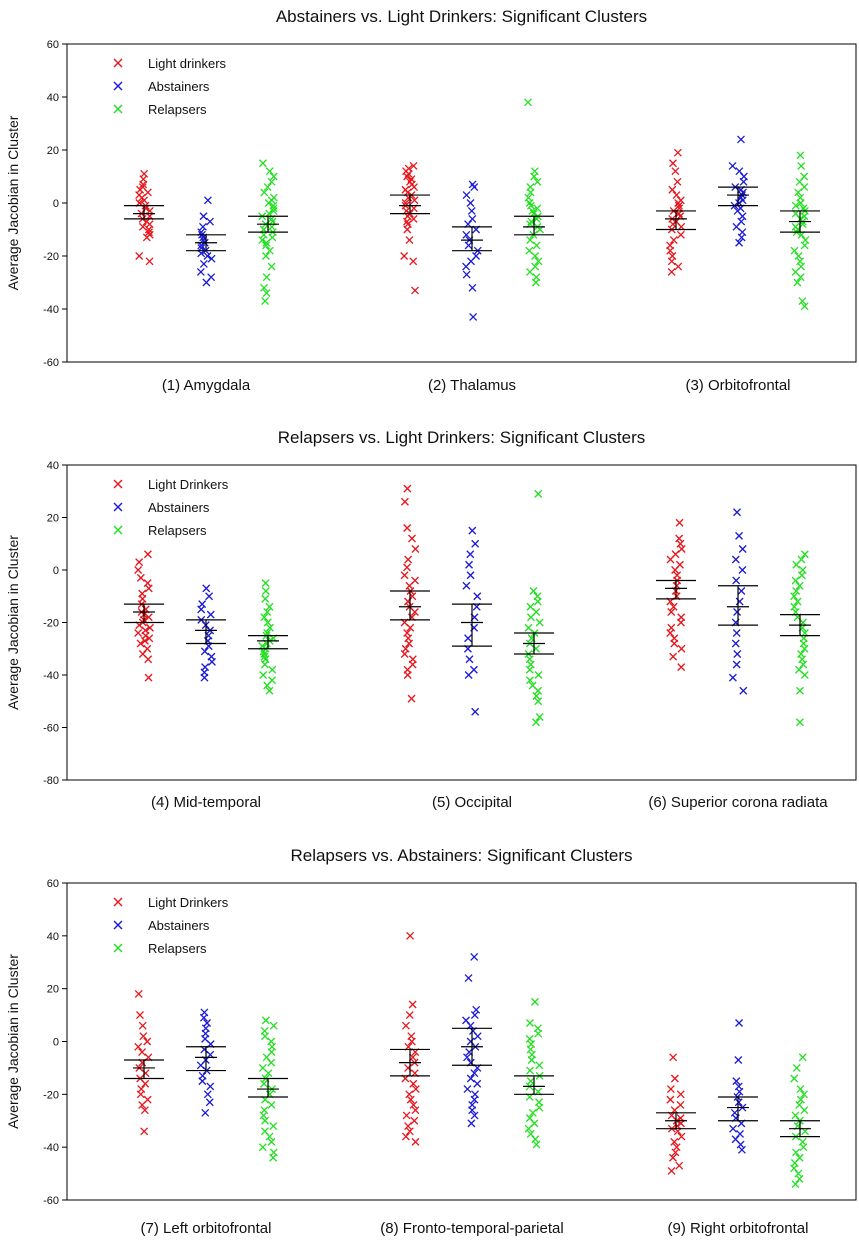 The height and width of the screenshot is (1255, 859). Describe the element at coordinates (206, 385) in the screenshot. I see `category-label: (1) Amygdala` at that location.